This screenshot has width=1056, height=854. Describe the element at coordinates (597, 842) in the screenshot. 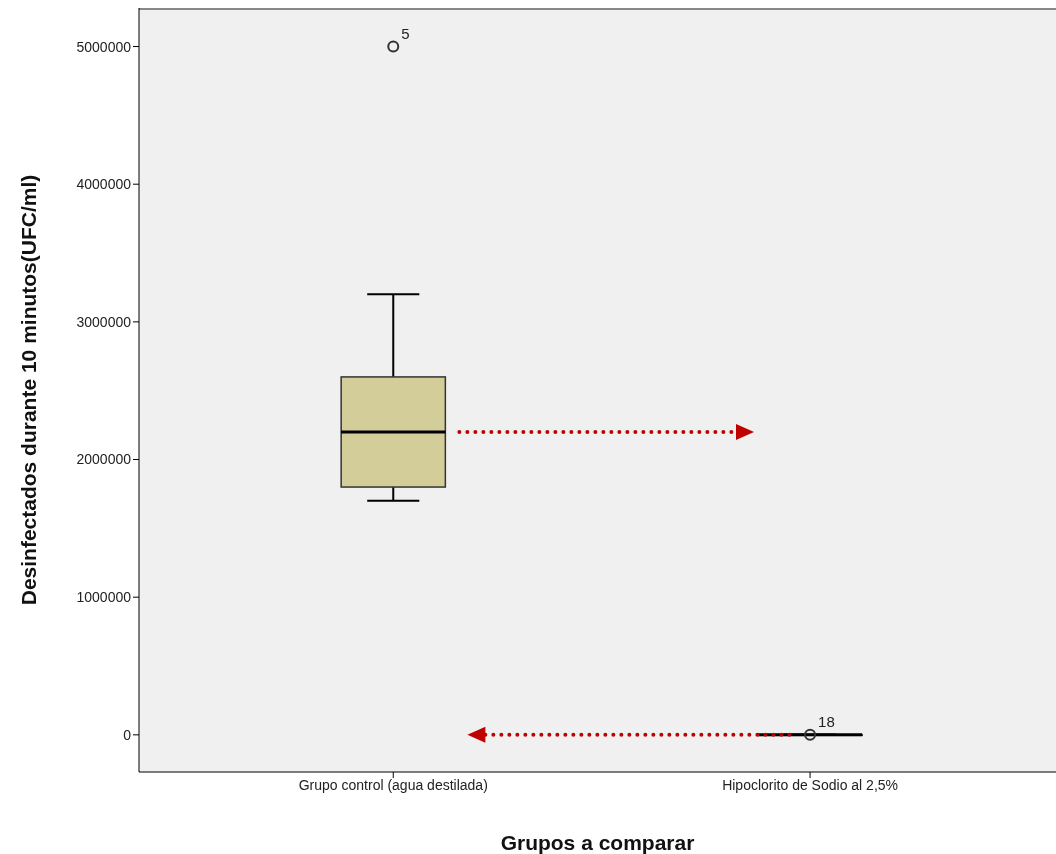

I see `x-axis-title: Grupos a comparar` at that location.